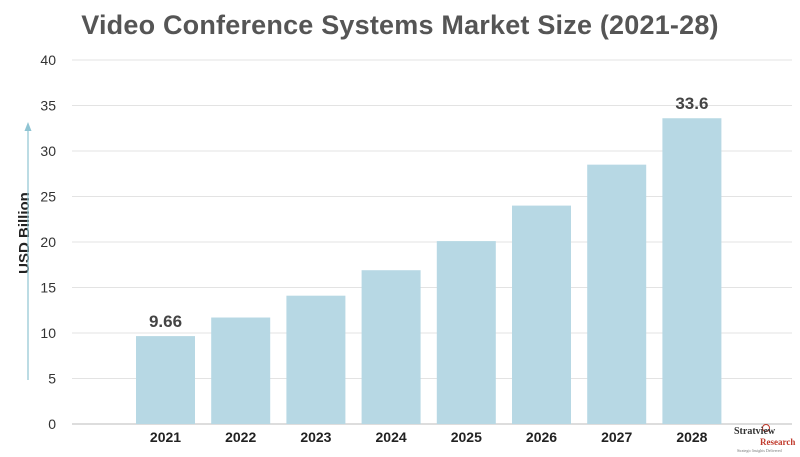 The image size is (800, 457). Describe the element at coordinates (48, 60) in the screenshot. I see `y-tick-label: 40` at that location.